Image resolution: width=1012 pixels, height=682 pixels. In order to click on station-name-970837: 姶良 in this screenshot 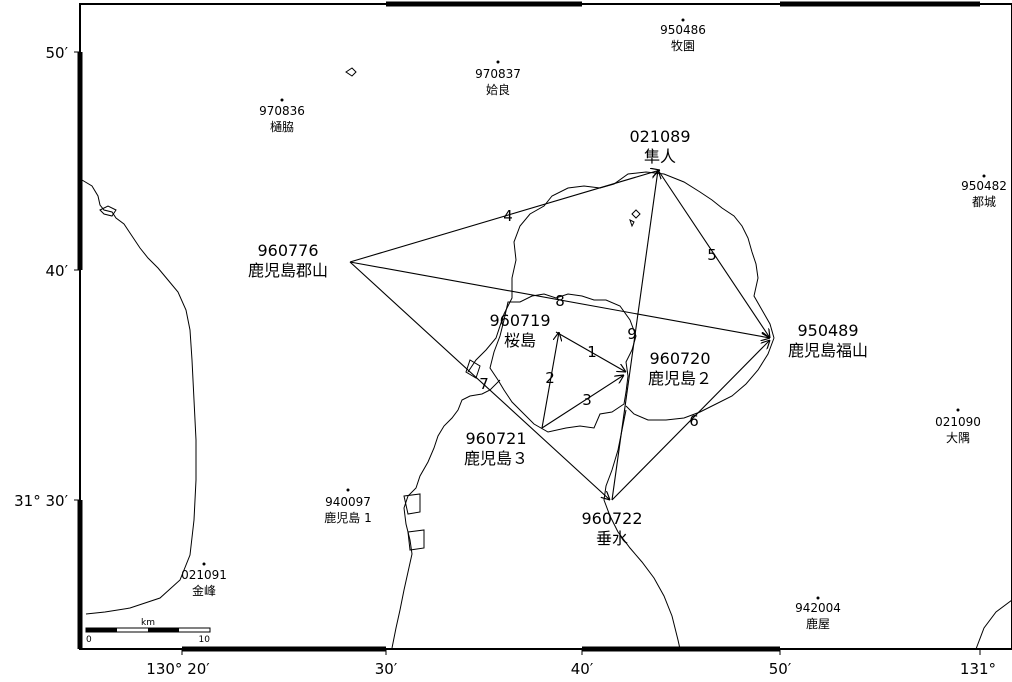, I will do `click(498, 89)`.